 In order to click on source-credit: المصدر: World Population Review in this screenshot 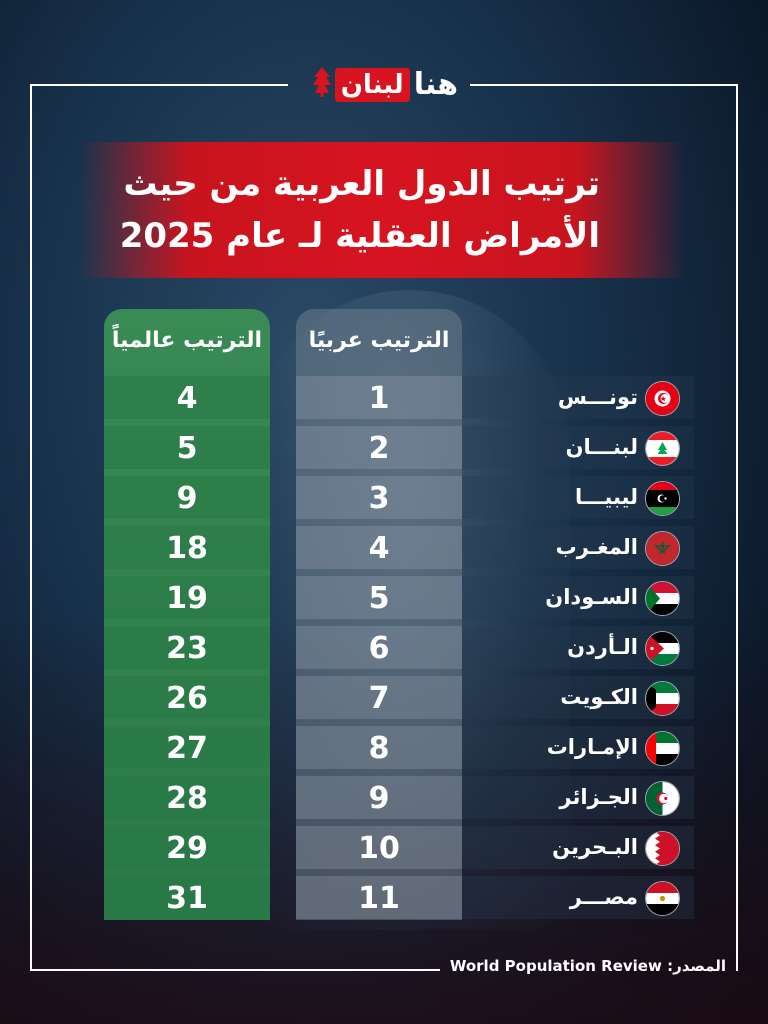, I will do `click(587, 966)`.